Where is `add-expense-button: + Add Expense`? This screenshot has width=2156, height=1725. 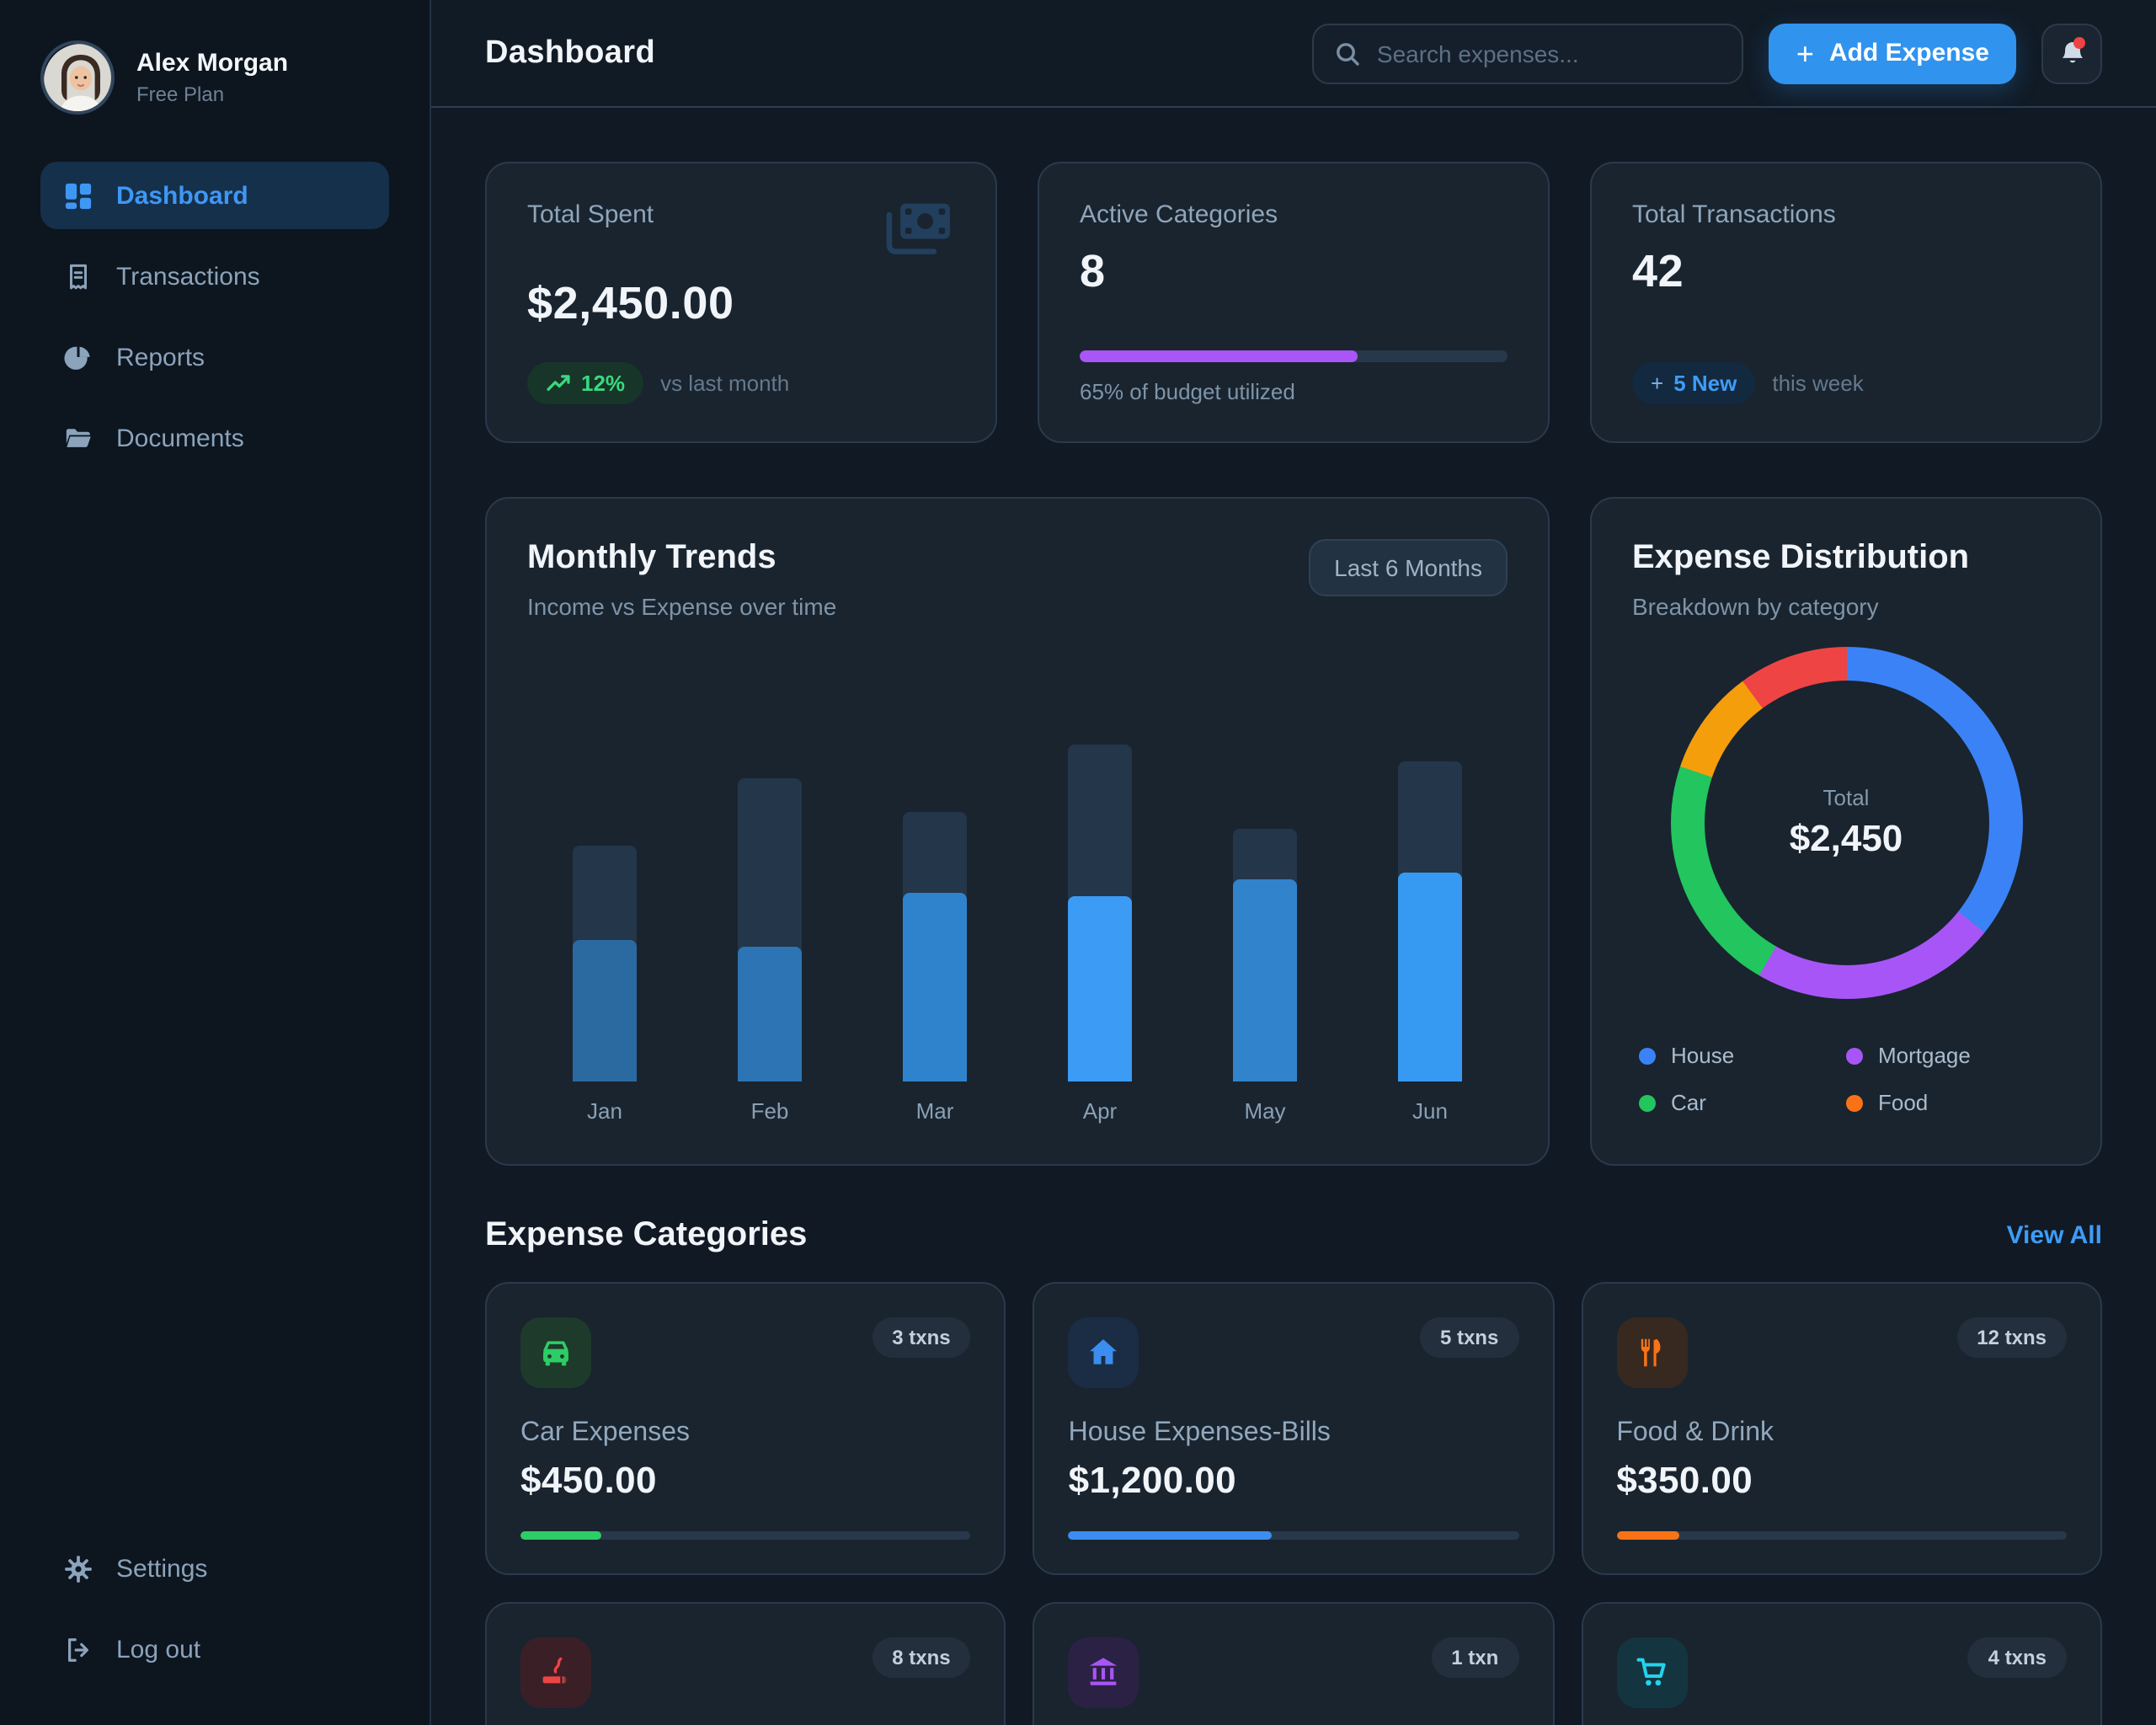 add-expense-button: + Add Expense is located at coordinates (1892, 53).